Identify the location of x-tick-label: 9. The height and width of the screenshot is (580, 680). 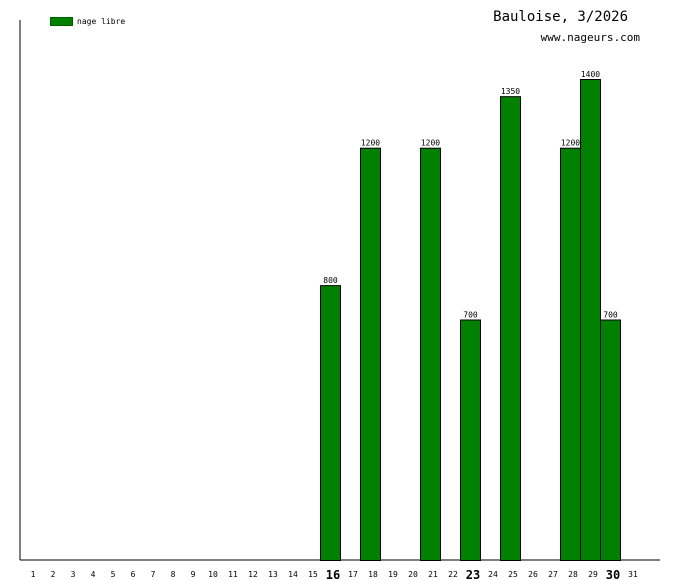
(193, 574).